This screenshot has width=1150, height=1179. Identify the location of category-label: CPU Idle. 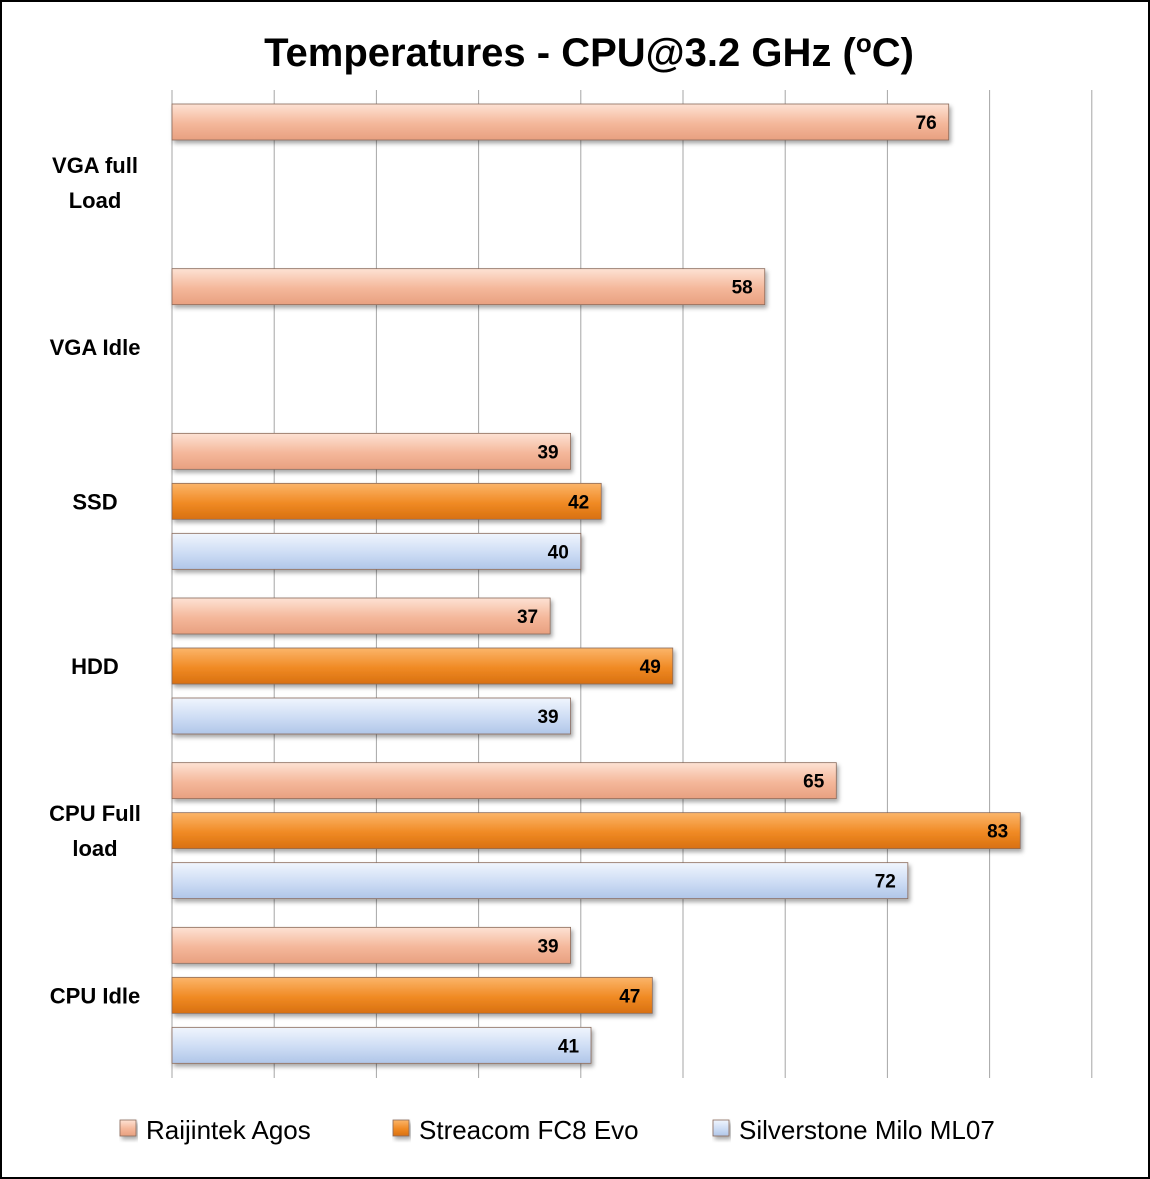
(95, 995).